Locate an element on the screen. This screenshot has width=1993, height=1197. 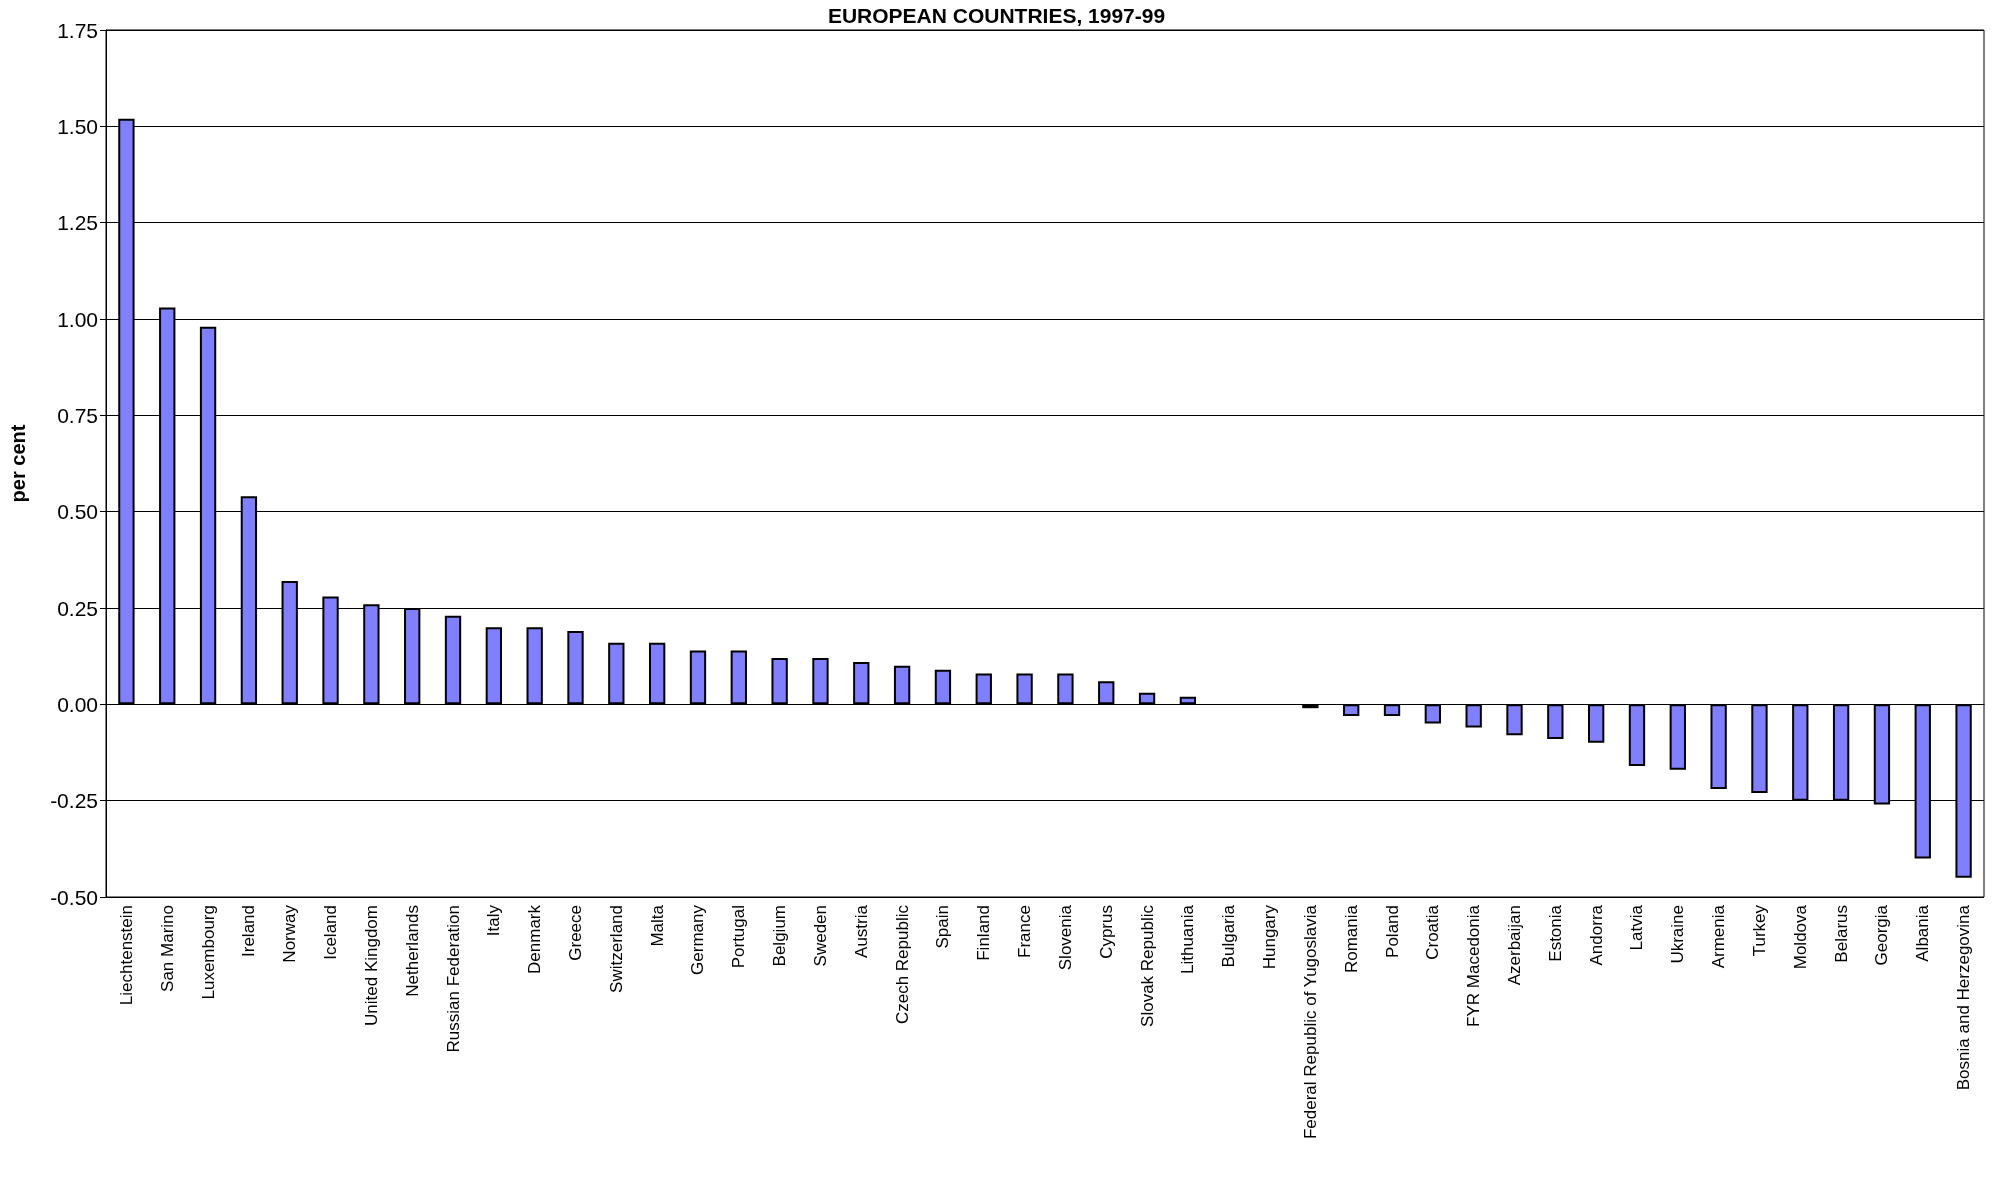
x-tick-label: Croatia is located at coordinates (1433, 932).